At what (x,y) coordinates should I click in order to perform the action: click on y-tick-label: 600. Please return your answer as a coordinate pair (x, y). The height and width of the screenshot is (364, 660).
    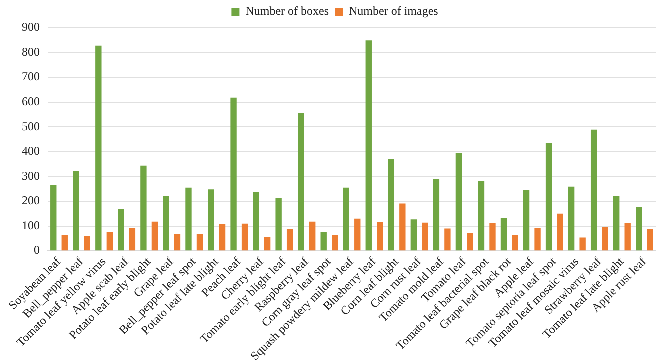
    Looking at the image, I should click on (31, 101).